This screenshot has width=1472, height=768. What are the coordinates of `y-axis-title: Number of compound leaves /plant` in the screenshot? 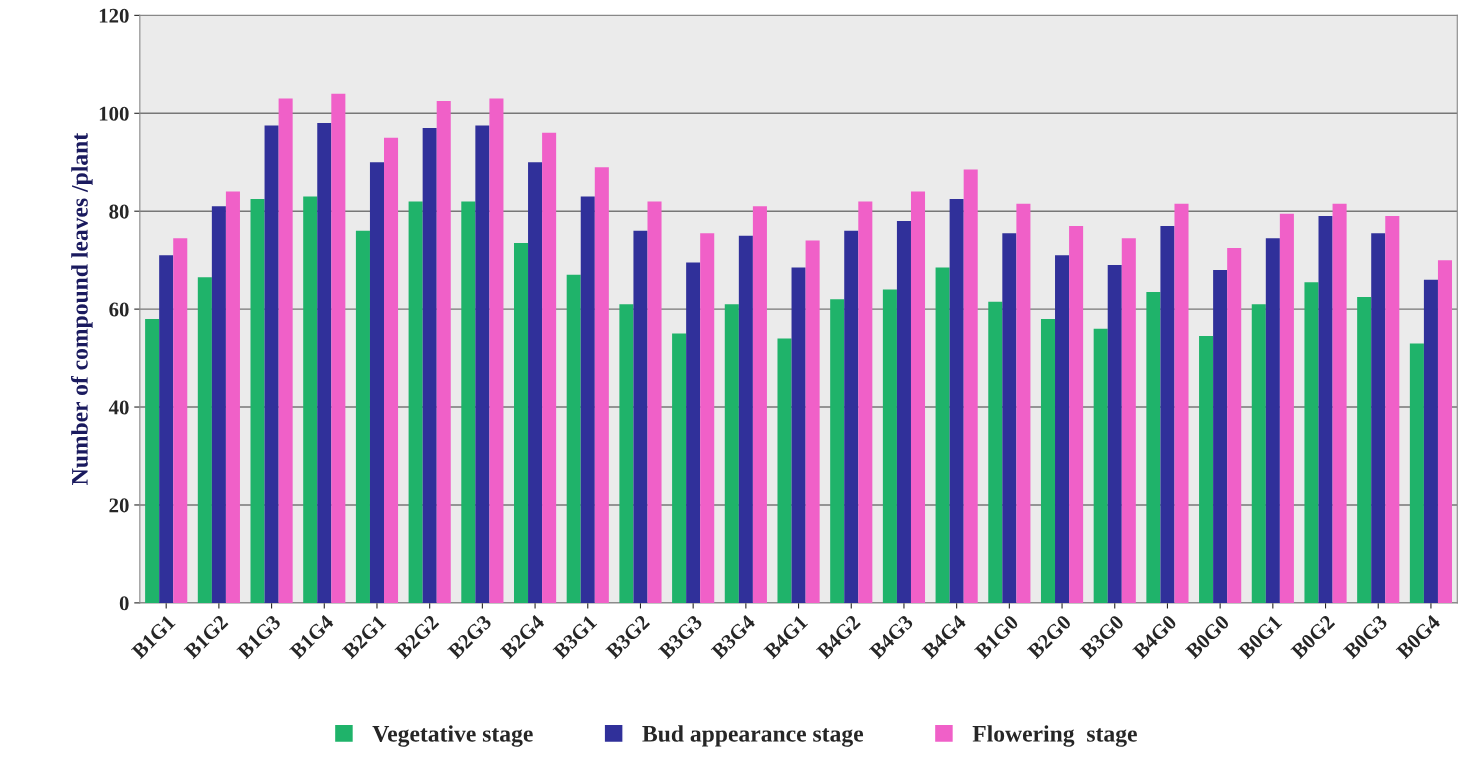 It's located at (81, 308).